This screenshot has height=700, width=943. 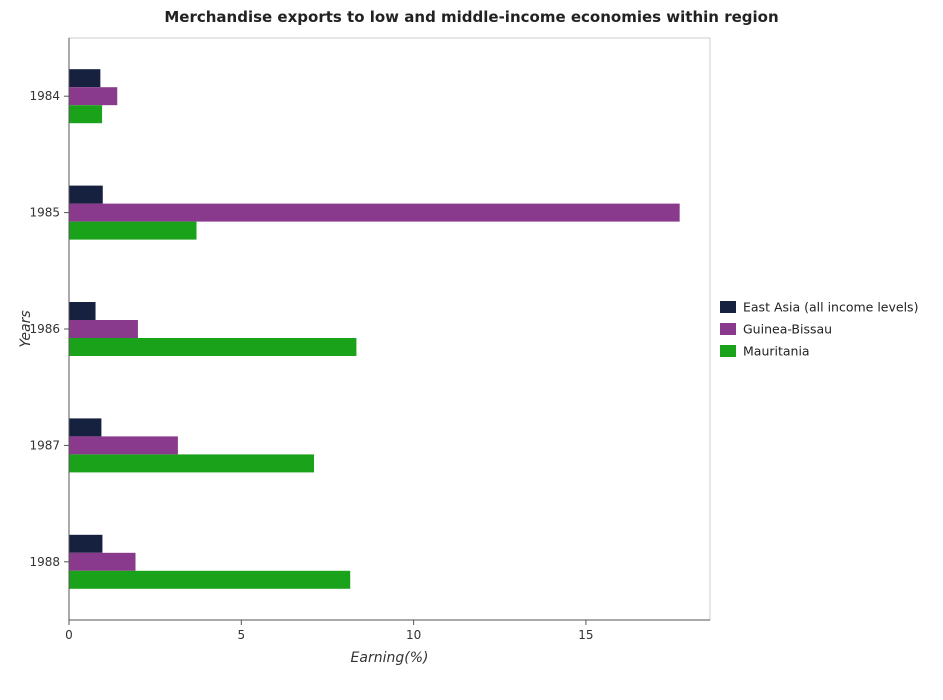 What do you see at coordinates (82, 311) in the screenshot?
I see `bar-east-asia-all-income-levels-1986` at bounding box center [82, 311].